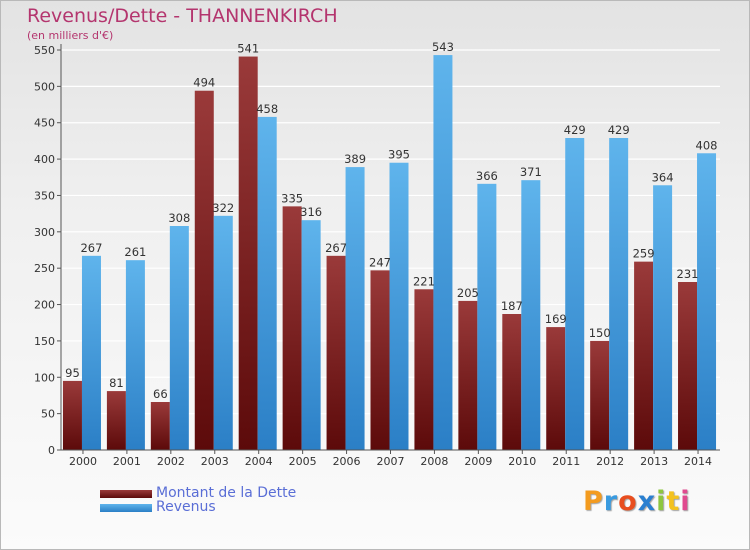  Describe the element at coordinates (478, 461) in the screenshot. I see `x-tick-label: 2009` at that location.